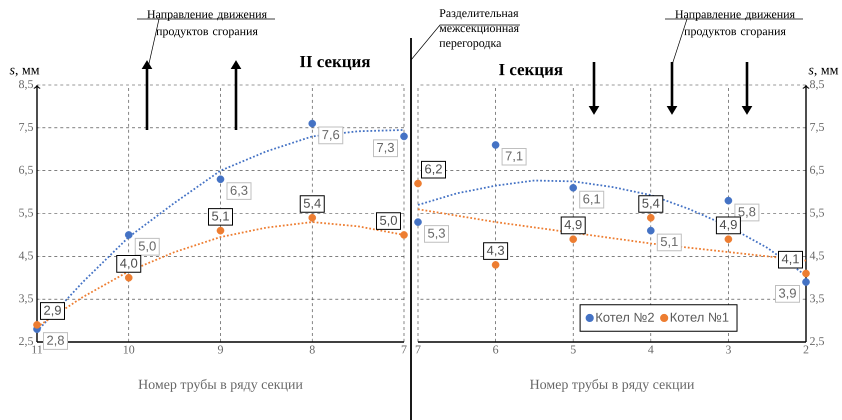 The image size is (842, 420). Describe the element at coordinates (335, 63) in the screenshot. I see `chart-title: II секция` at that location.